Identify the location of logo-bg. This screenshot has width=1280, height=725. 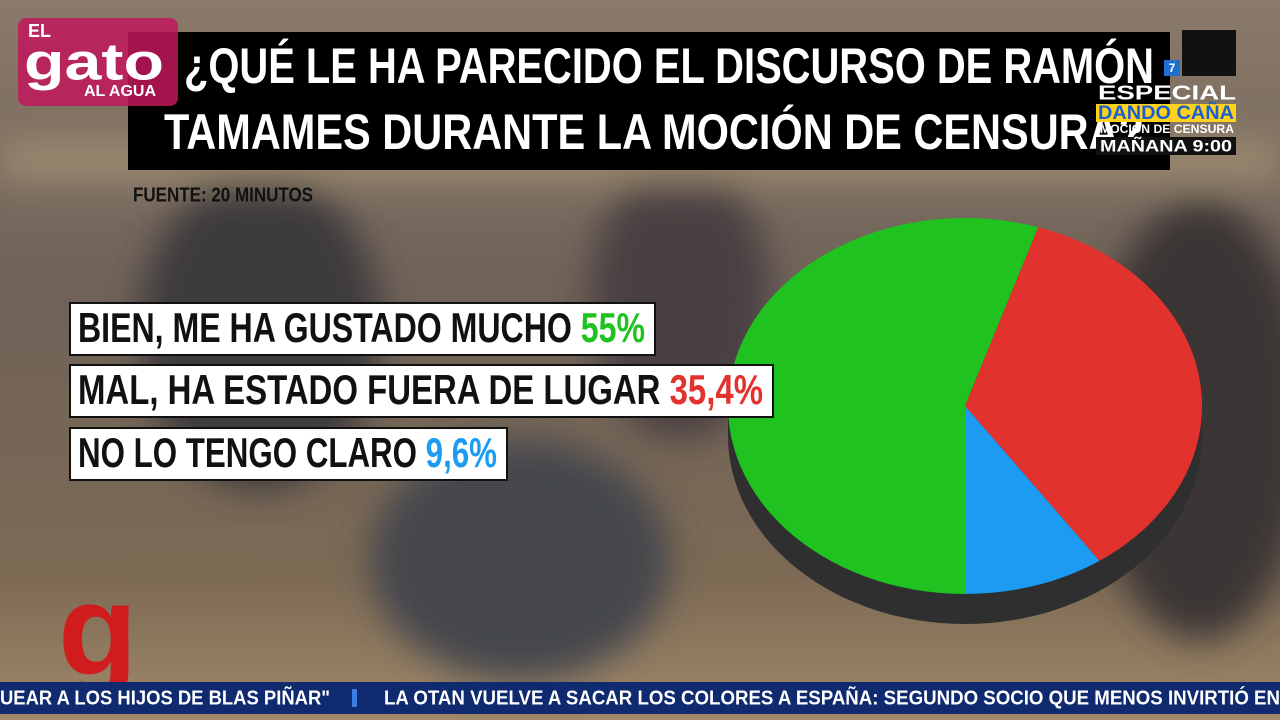
(98, 62).